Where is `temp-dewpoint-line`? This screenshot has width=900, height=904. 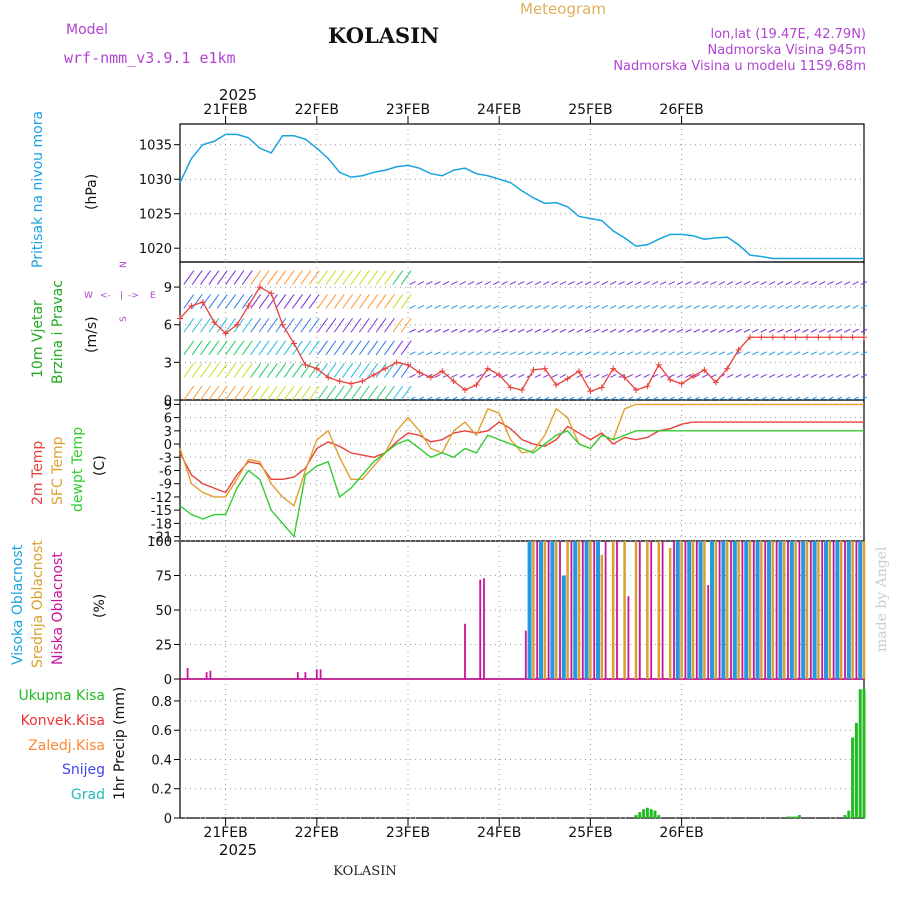
temp-dewpoint-line is located at coordinates (521, 484).